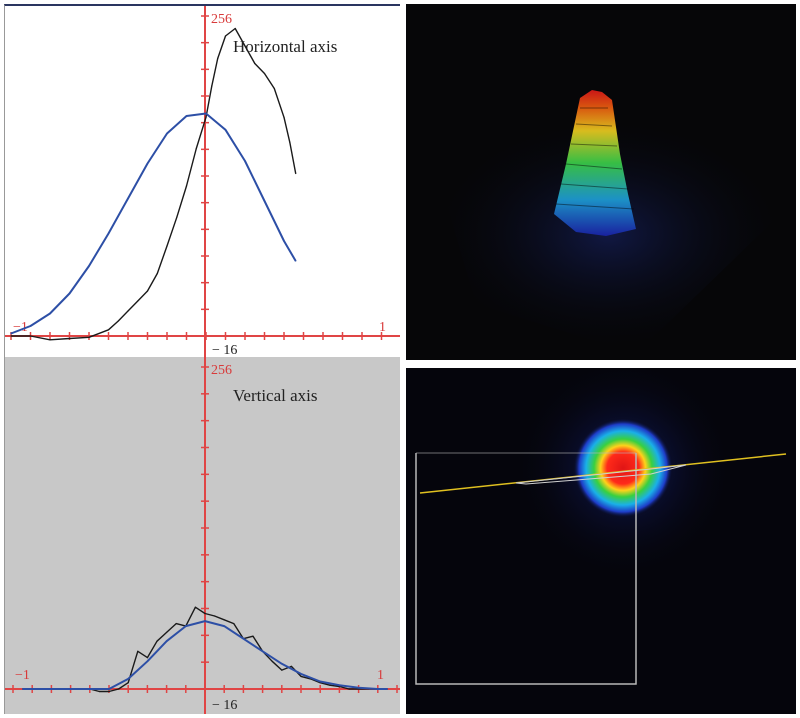 This screenshot has width=800, height=718. What do you see at coordinates (275, 395) in the screenshot?
I see `chart-title: Vertical axis` at bounding box center [275, 395].